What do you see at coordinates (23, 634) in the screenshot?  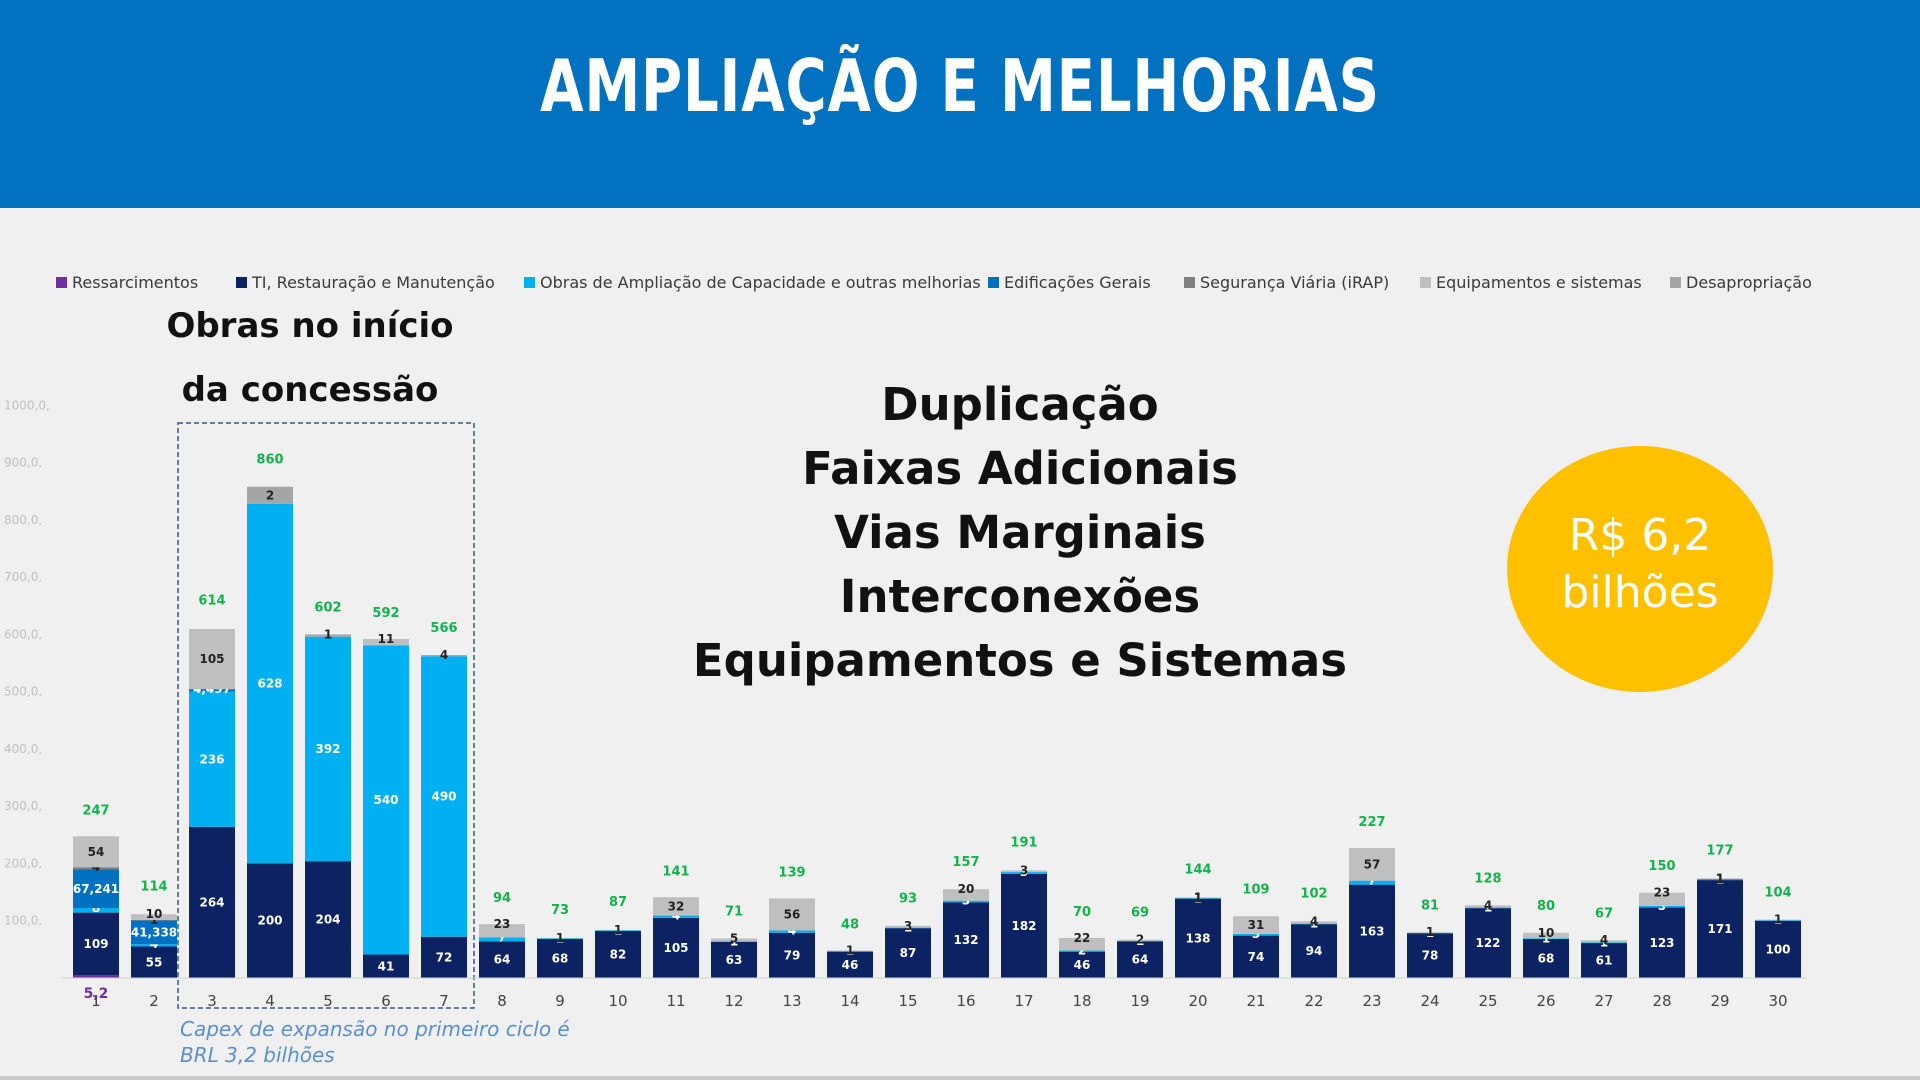 I see `y-tick-label: 600,0,` at bounding box center [23, 634].